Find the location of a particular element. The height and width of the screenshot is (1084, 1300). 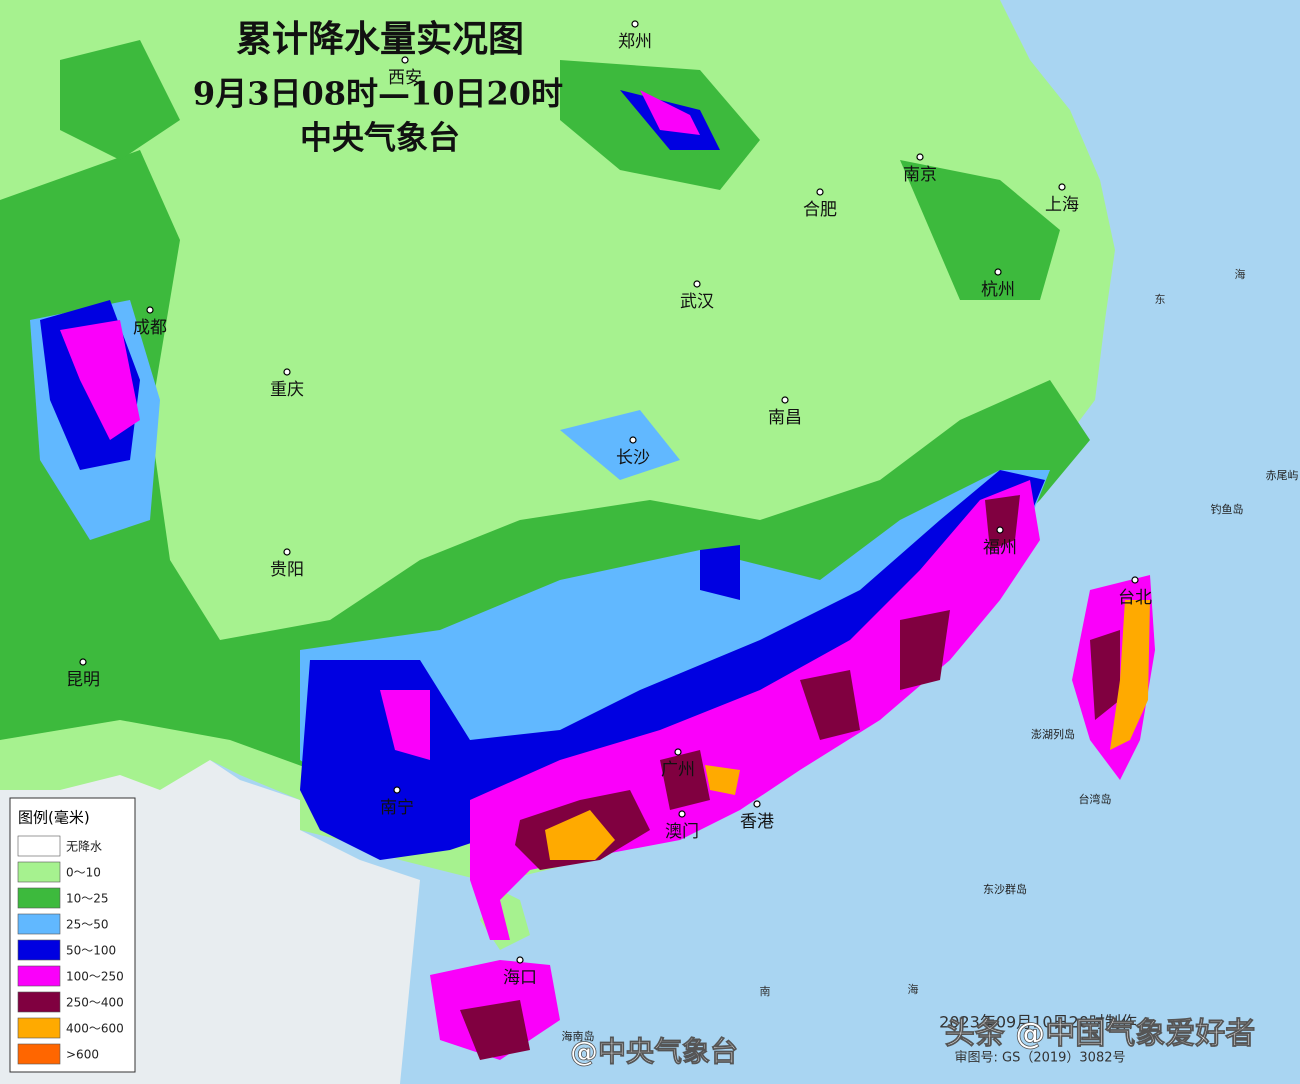

city-label: 海口 is located at coordinates (520, 978).